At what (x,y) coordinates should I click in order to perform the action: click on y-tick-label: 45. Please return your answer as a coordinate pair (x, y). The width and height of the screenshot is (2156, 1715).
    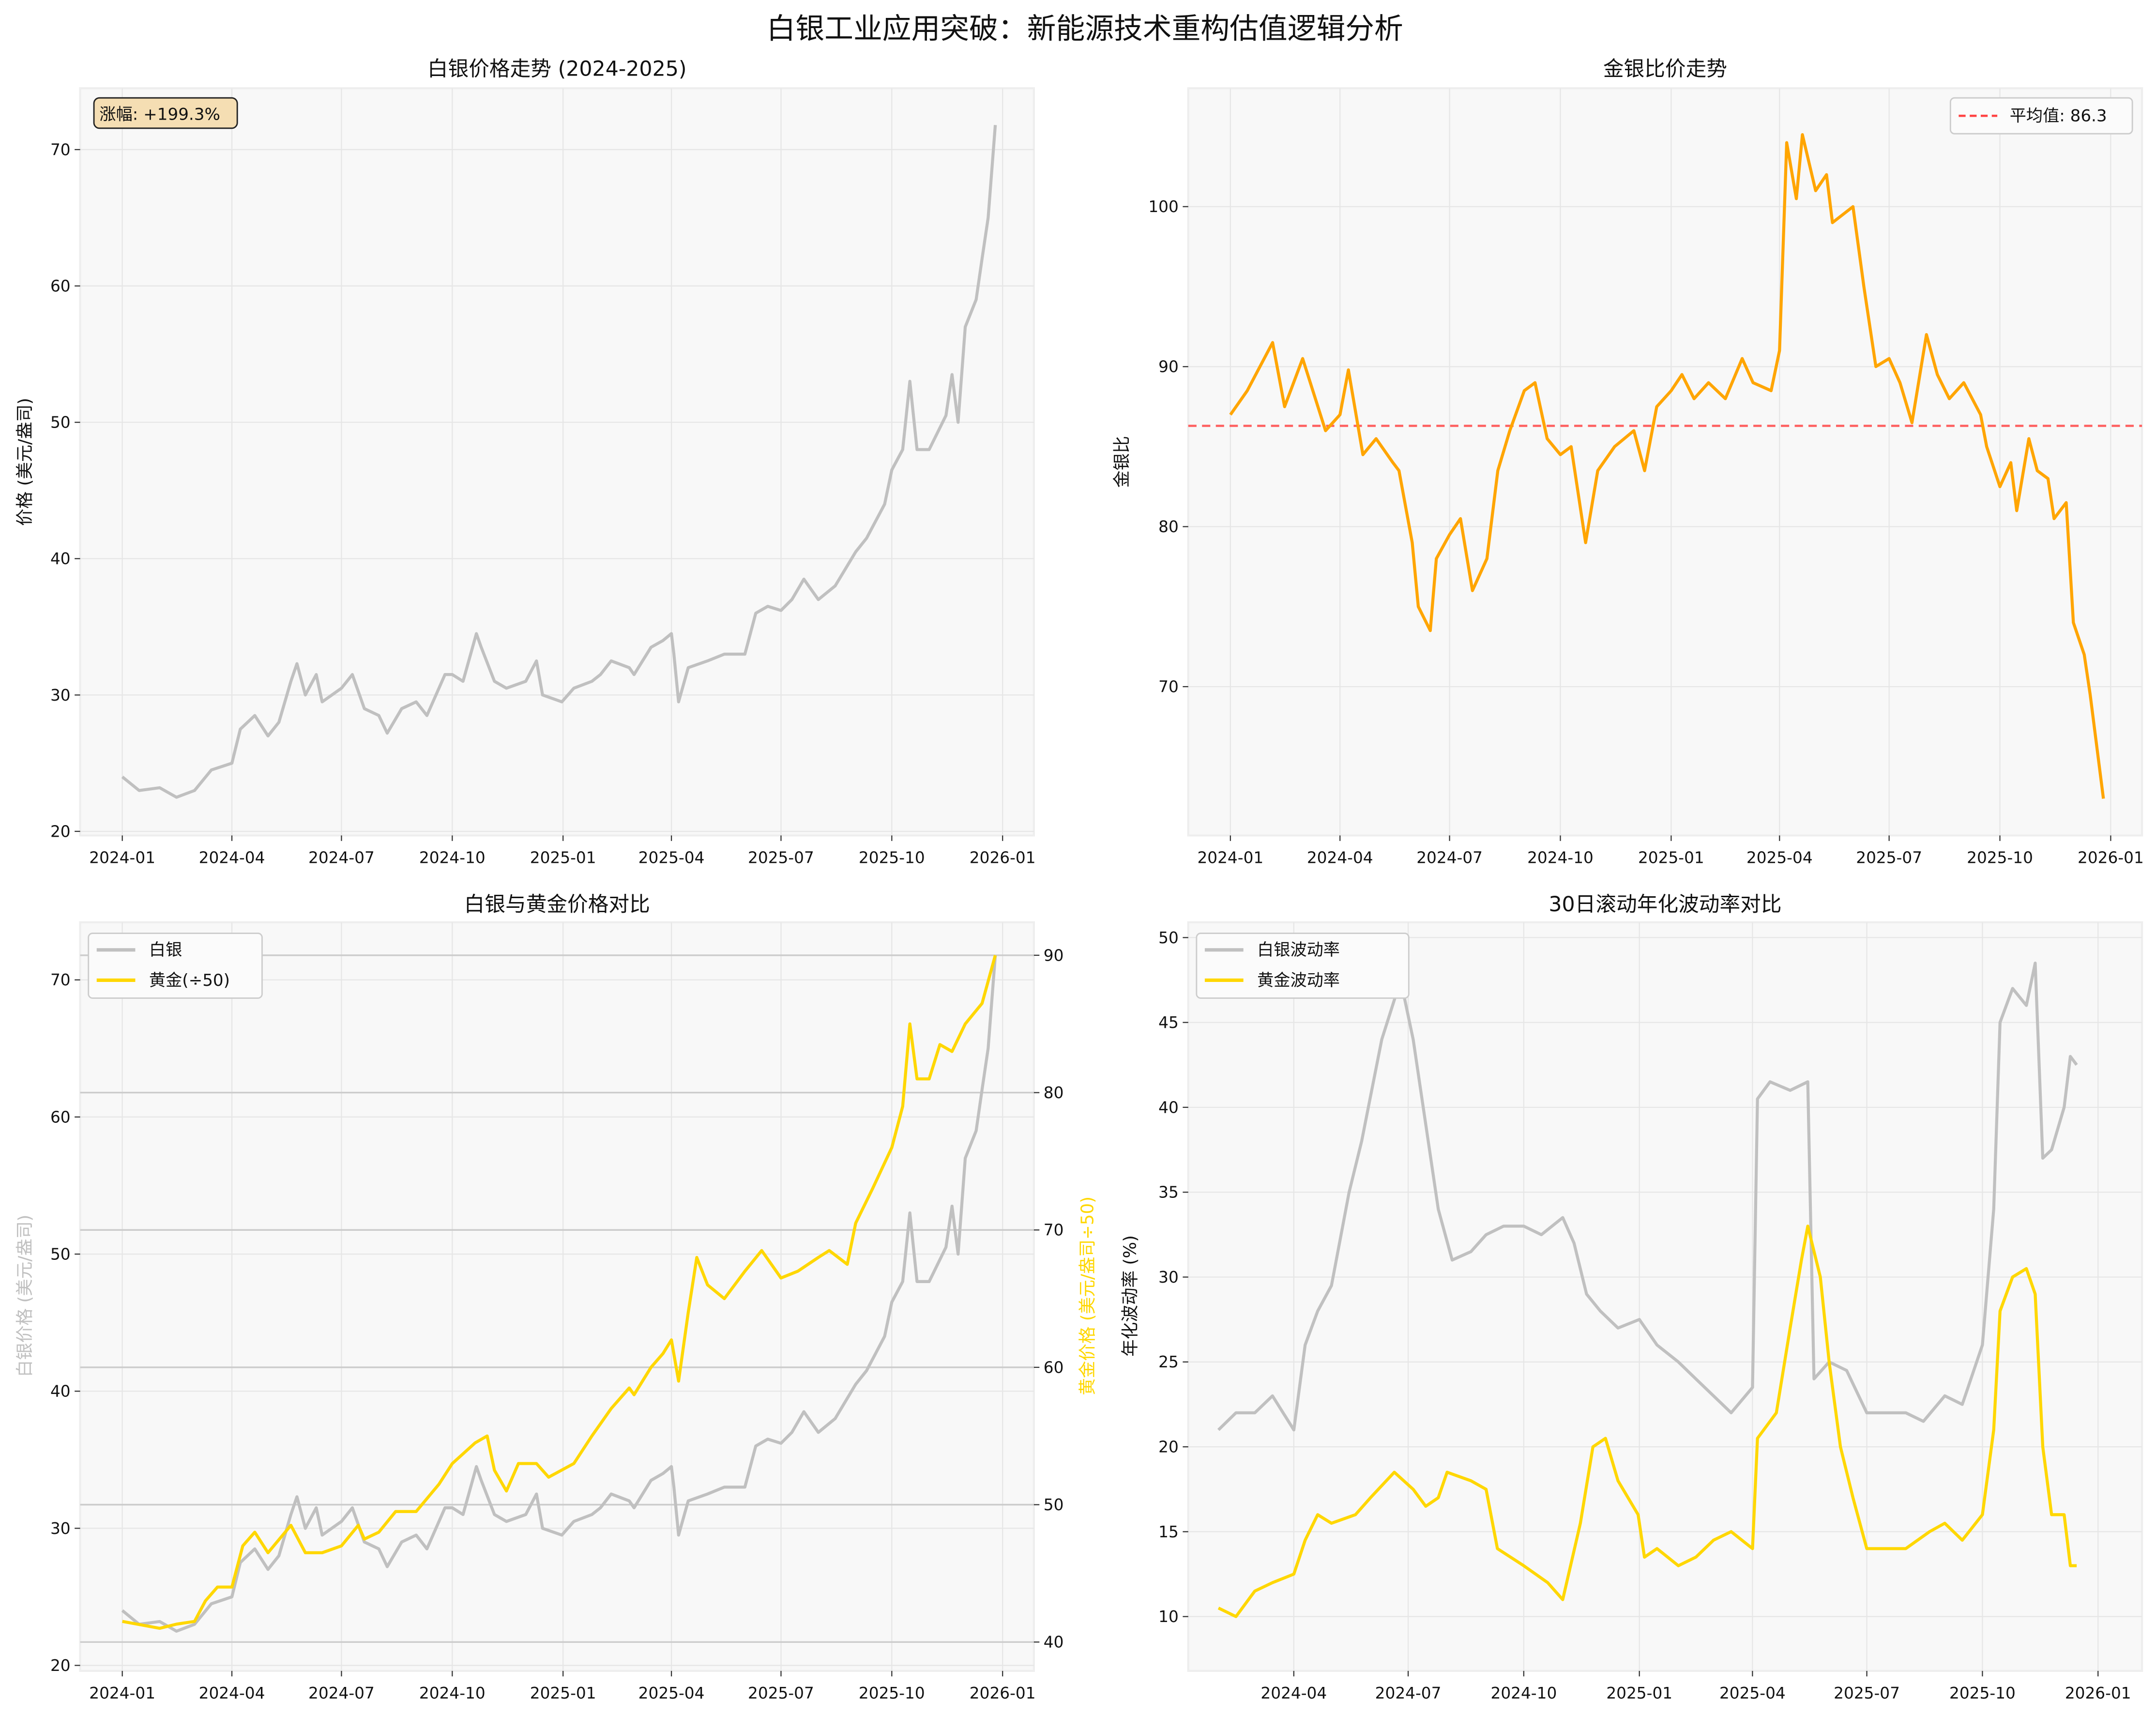
    Looking at the image, I should click on (1169, 1022).